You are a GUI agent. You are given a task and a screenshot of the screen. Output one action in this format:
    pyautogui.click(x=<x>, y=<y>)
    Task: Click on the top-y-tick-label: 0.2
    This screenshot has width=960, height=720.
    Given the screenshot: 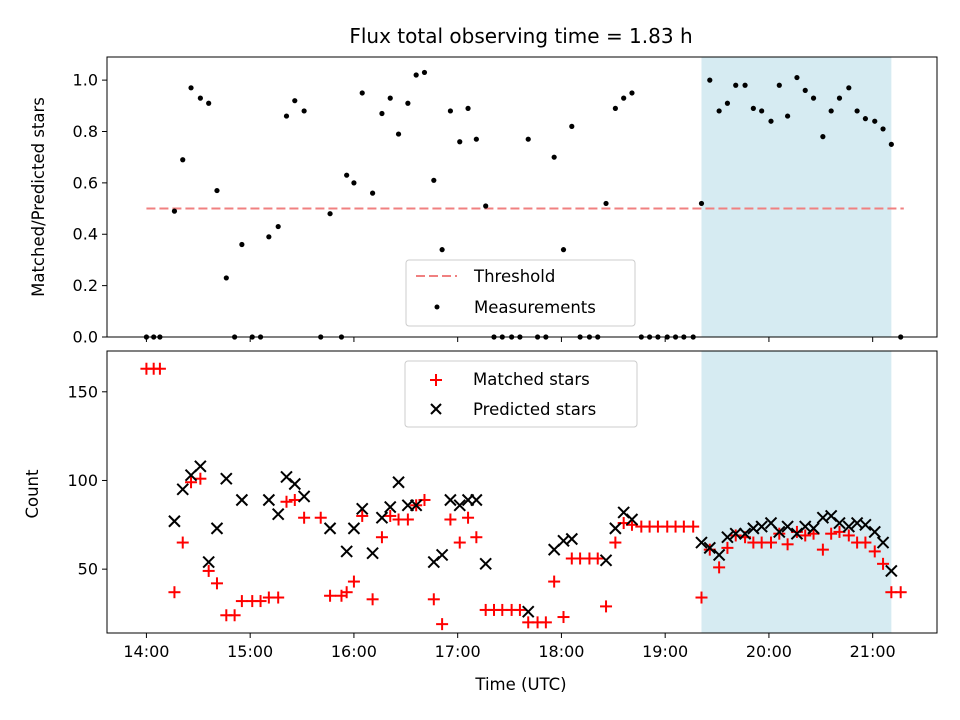 What is the action you would take?
    pyautogui.click(x=85, y=285)
    